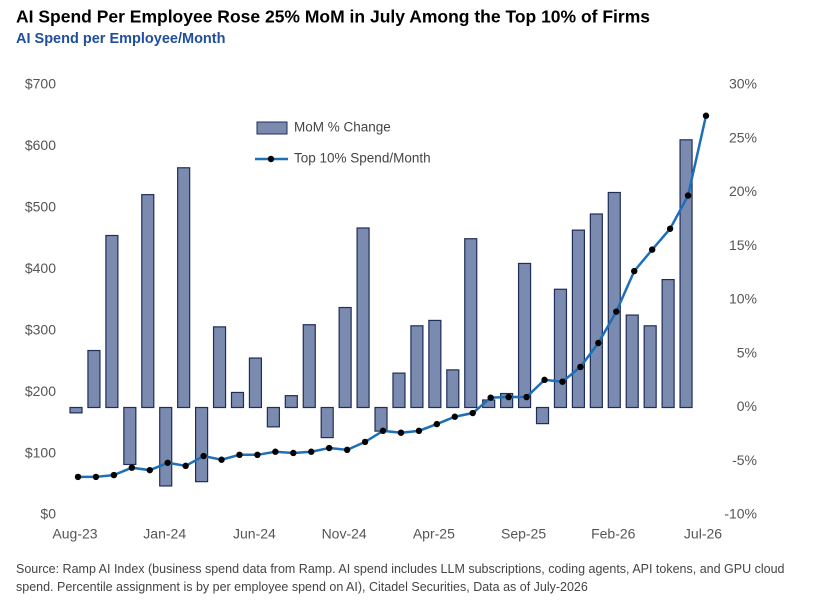 This screenshot has height=603, width=822. Describe the element at coordinates (40, 452) in the screenshot. I see `y-tick-label: $100` at that location.